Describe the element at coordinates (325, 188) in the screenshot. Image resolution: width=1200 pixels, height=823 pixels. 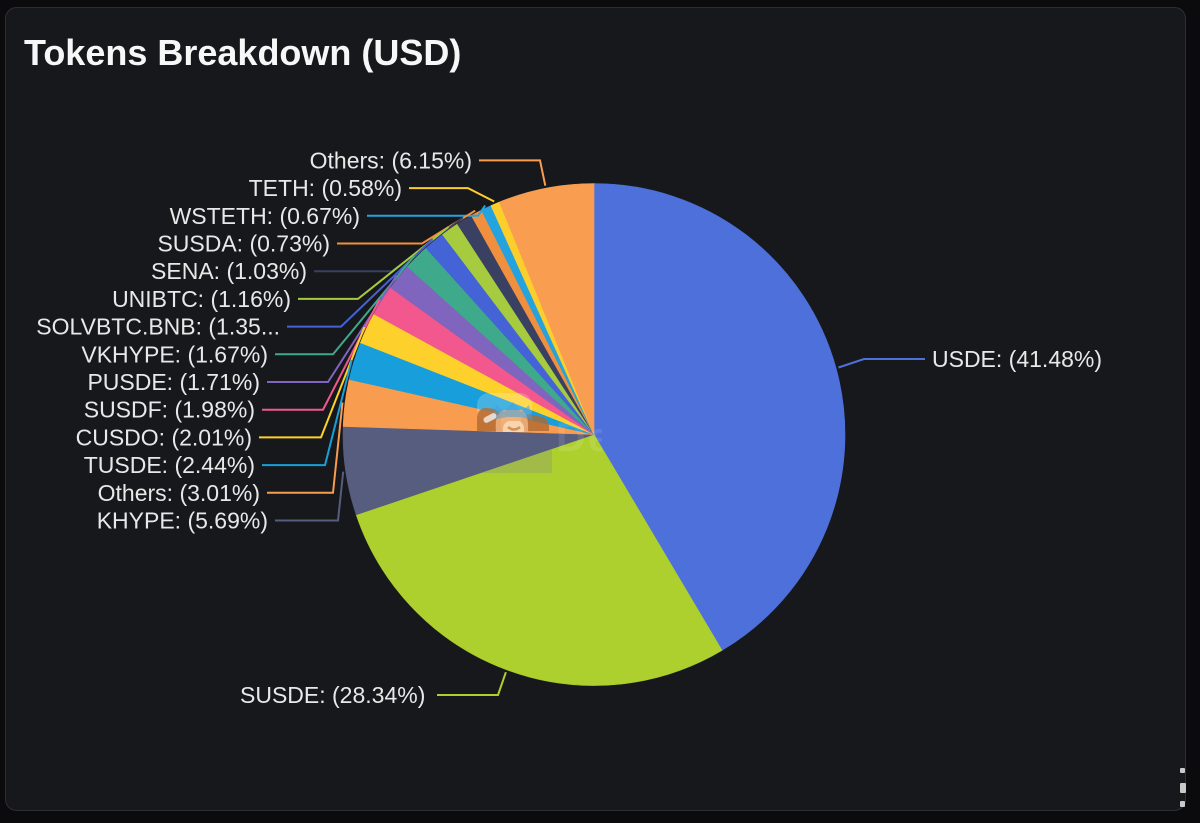
I see `svg-text: TETH: (0.58%)` at that location.